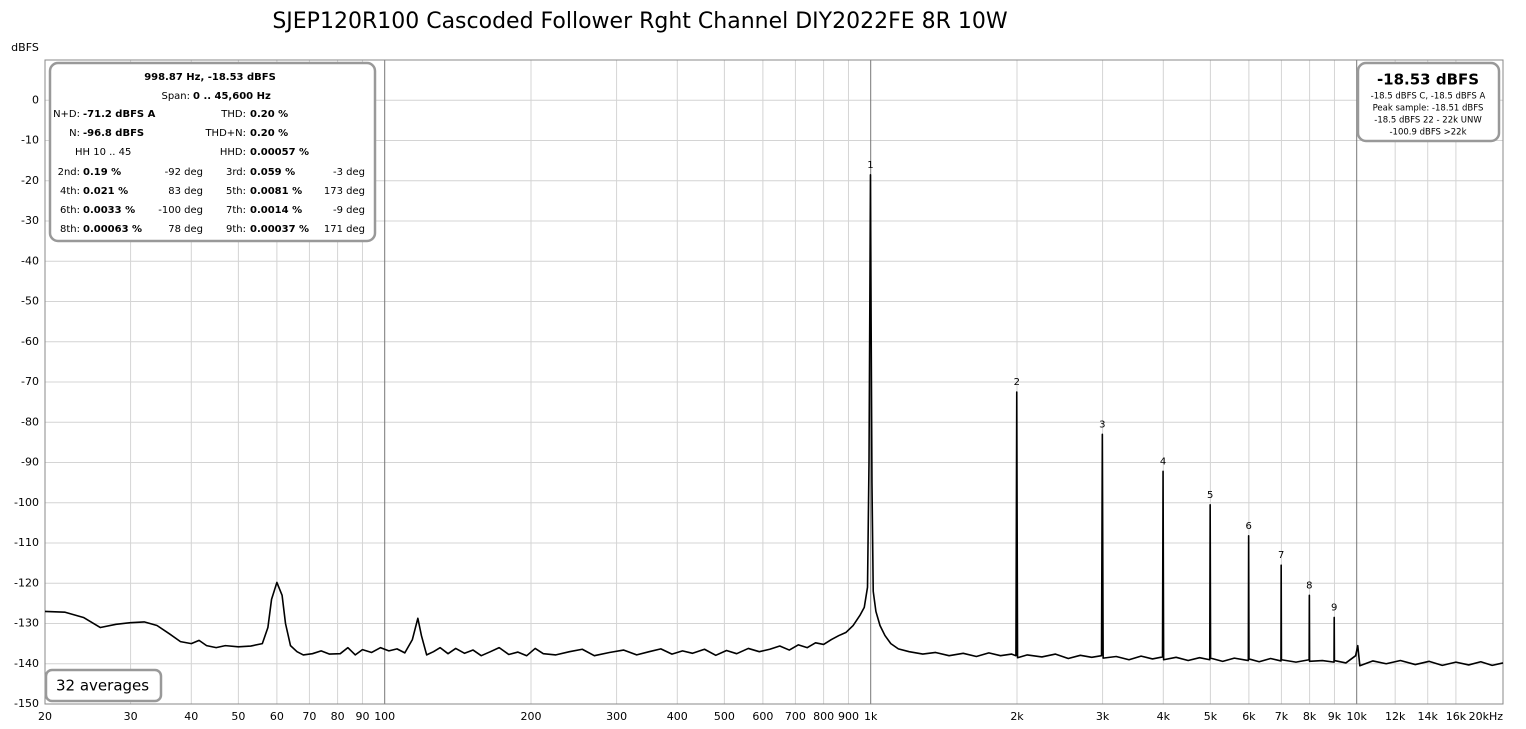 The image size is (1526, 729). I want to click on x-tick-label: 600, so click(762, 716).